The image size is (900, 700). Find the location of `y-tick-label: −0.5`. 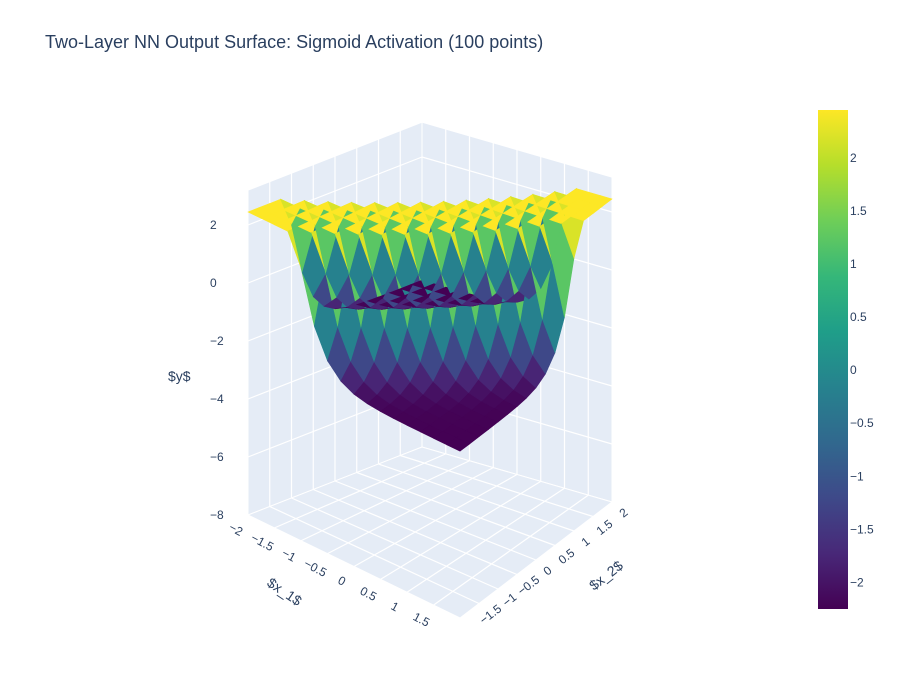

y-tick-label: −0.5 is located at coordinates (529, 585).